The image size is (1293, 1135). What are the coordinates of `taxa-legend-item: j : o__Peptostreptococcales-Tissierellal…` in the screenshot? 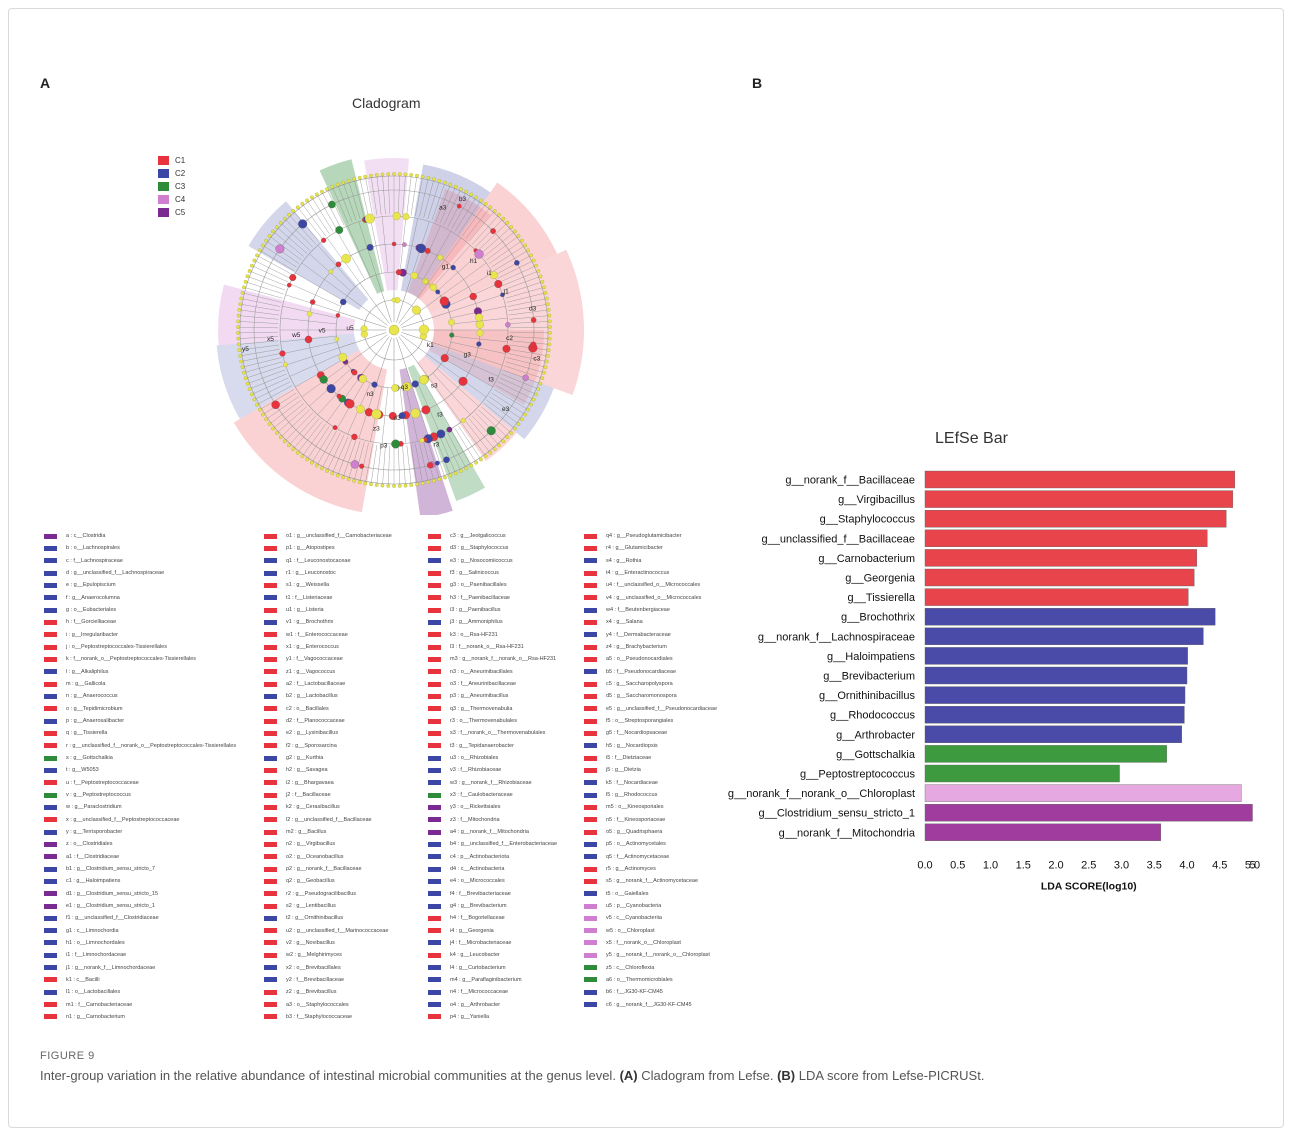 It's located at (140, 647).